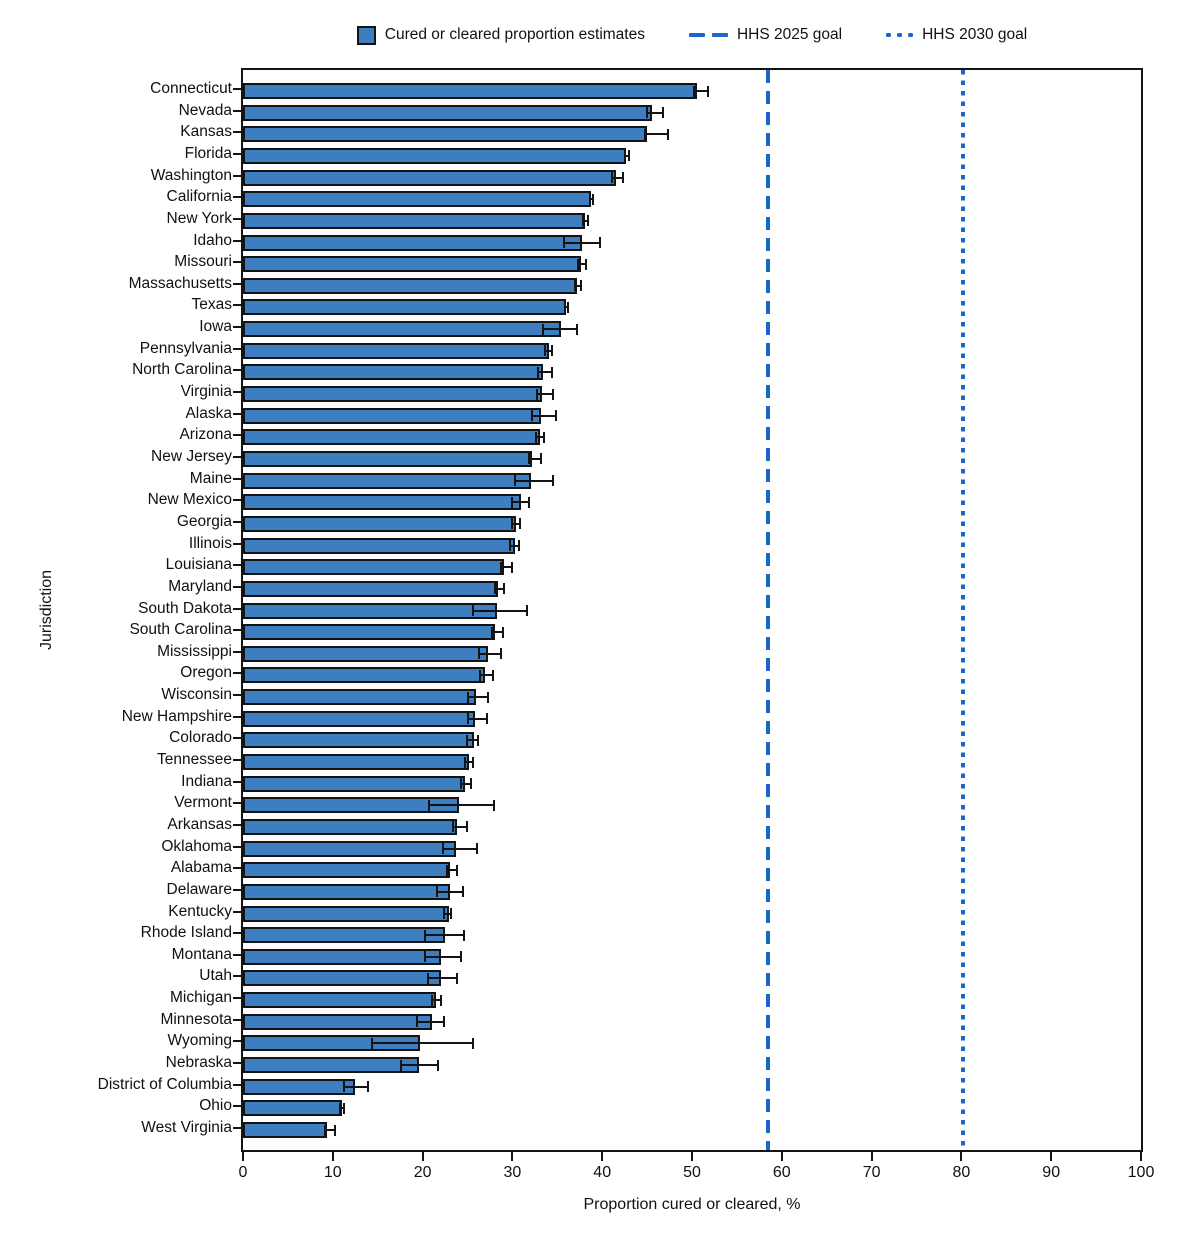 Image resolution: width=1185 pixels, height=1249 pixels. I want to click on y-tick-label: Arizona, so click(205, 435).